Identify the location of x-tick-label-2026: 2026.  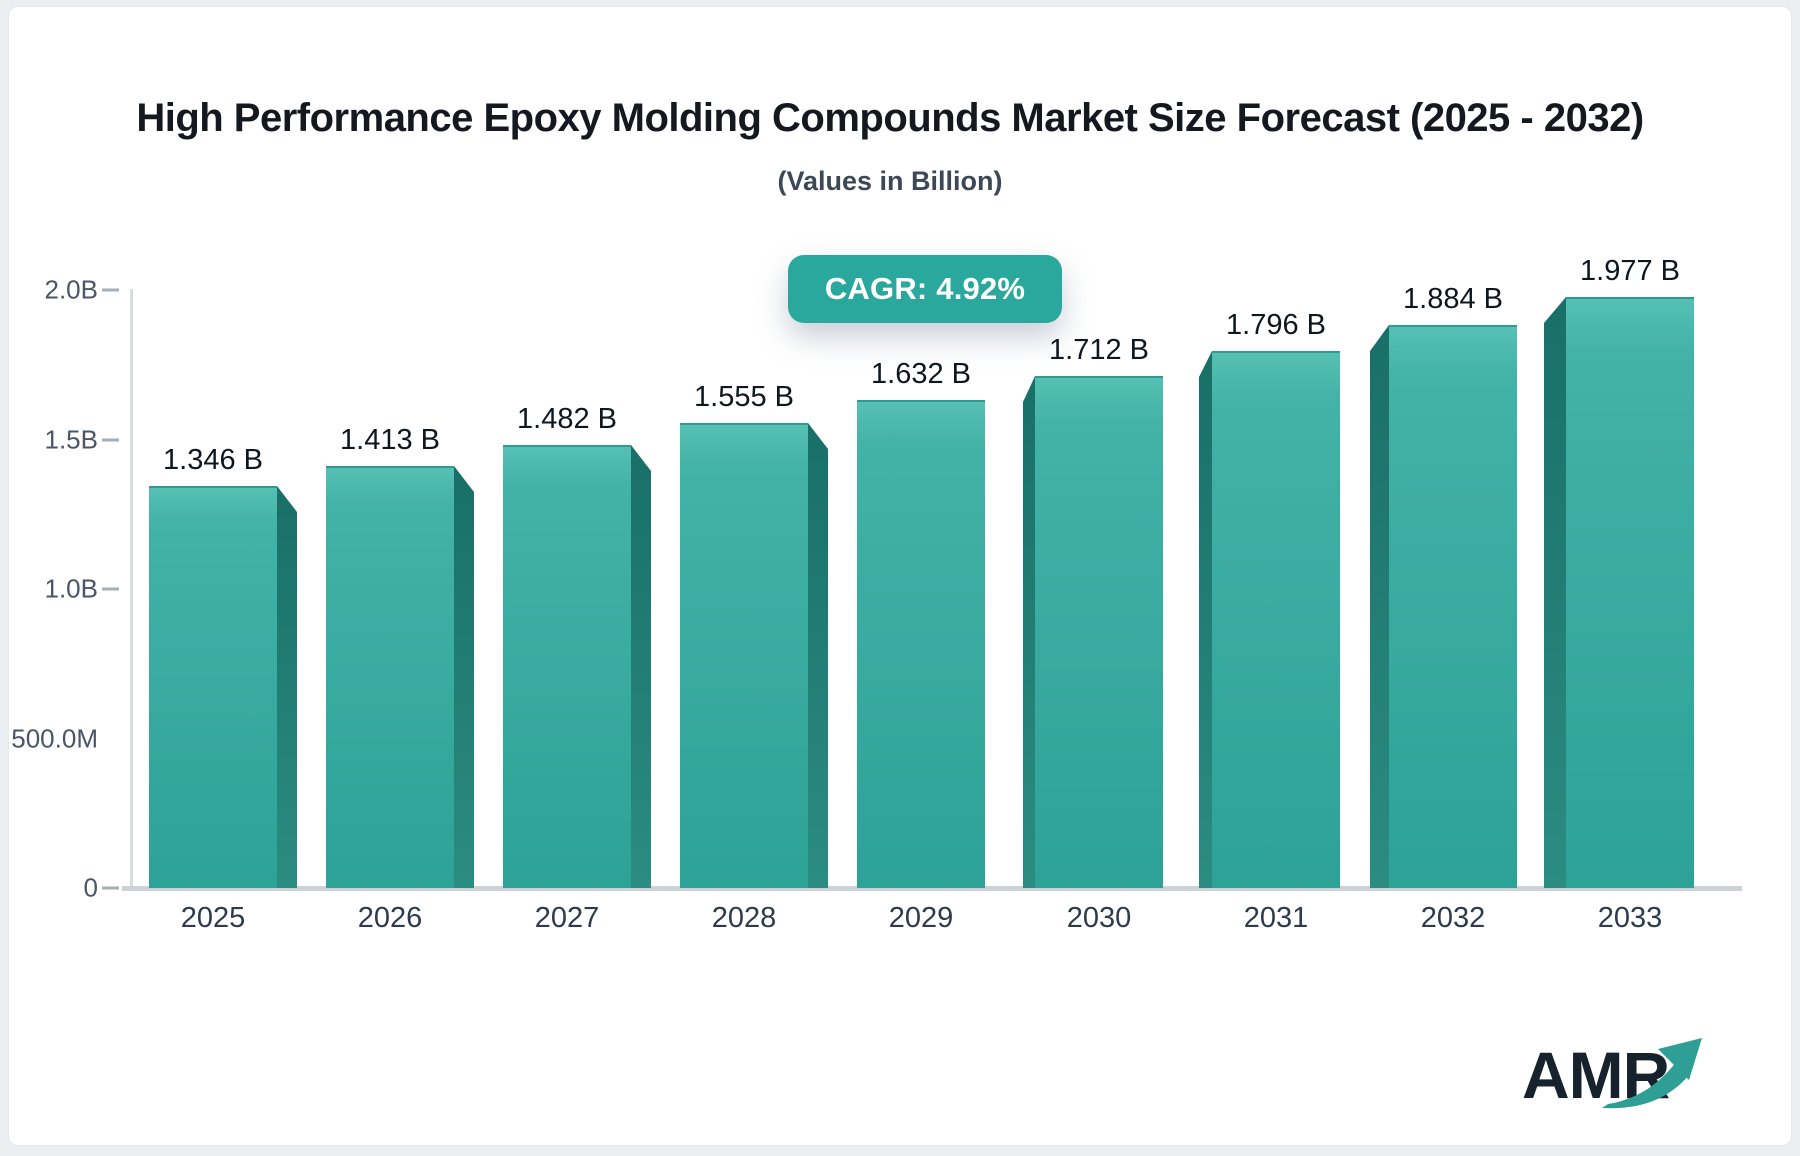
(390, 918).